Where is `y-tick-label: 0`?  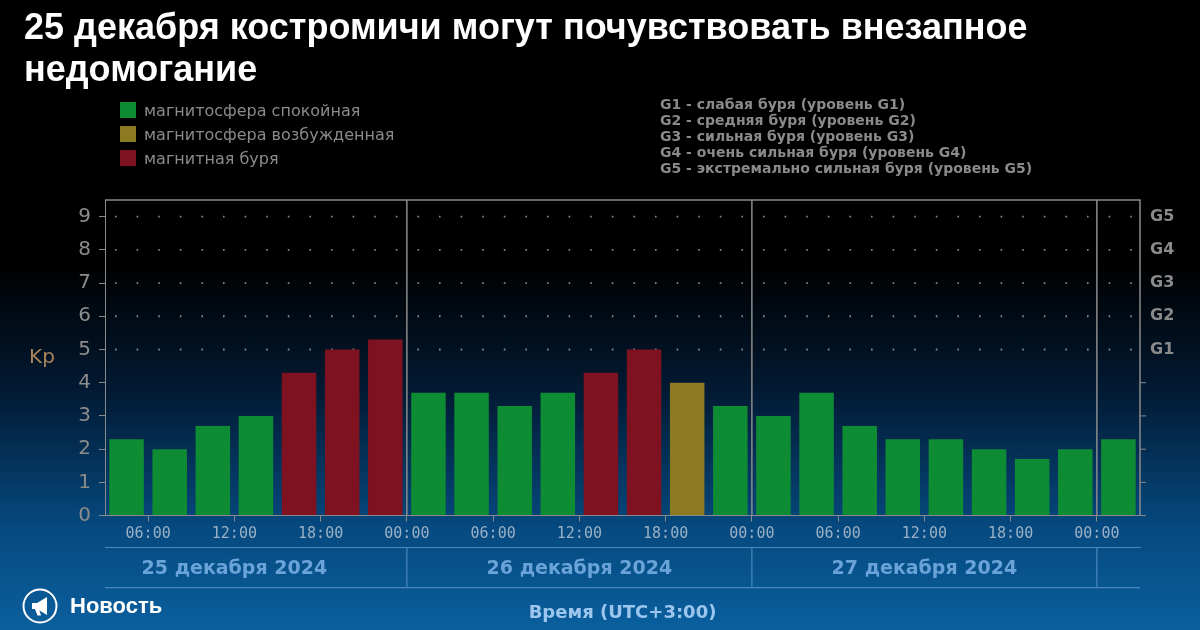 y-tick-label: 0 is located at coordinates (84, 513).